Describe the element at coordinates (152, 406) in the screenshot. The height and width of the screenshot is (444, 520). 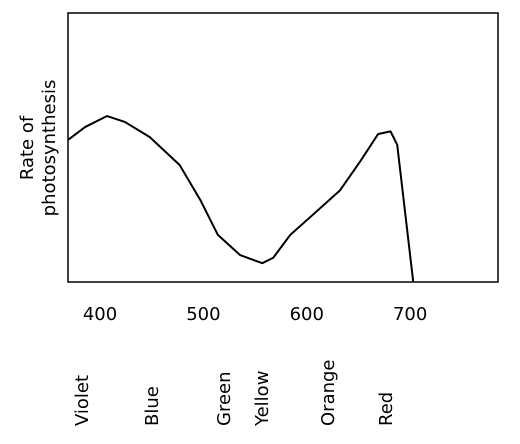
I see `color-label: Blue` at that location.